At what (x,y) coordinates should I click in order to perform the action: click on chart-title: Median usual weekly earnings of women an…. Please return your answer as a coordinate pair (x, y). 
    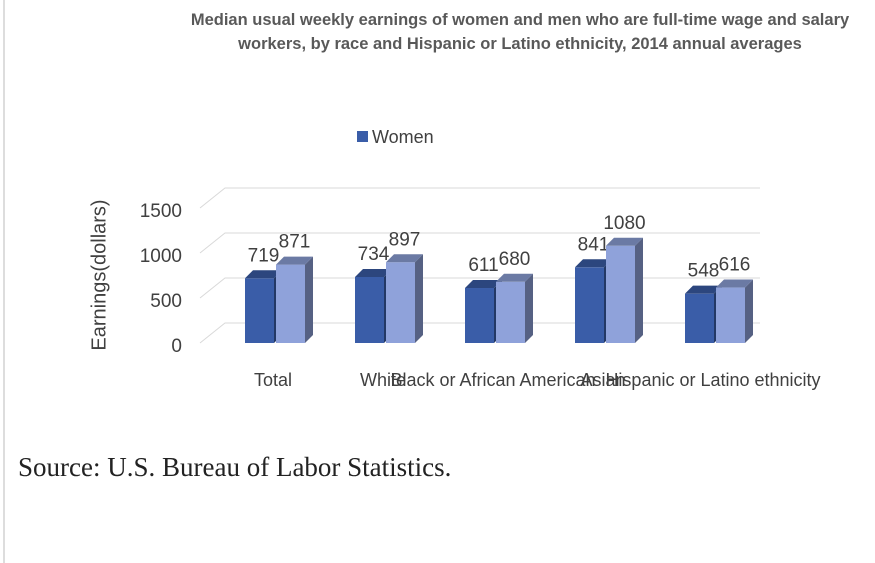
    Looking at the image, I should click on (520, 32).